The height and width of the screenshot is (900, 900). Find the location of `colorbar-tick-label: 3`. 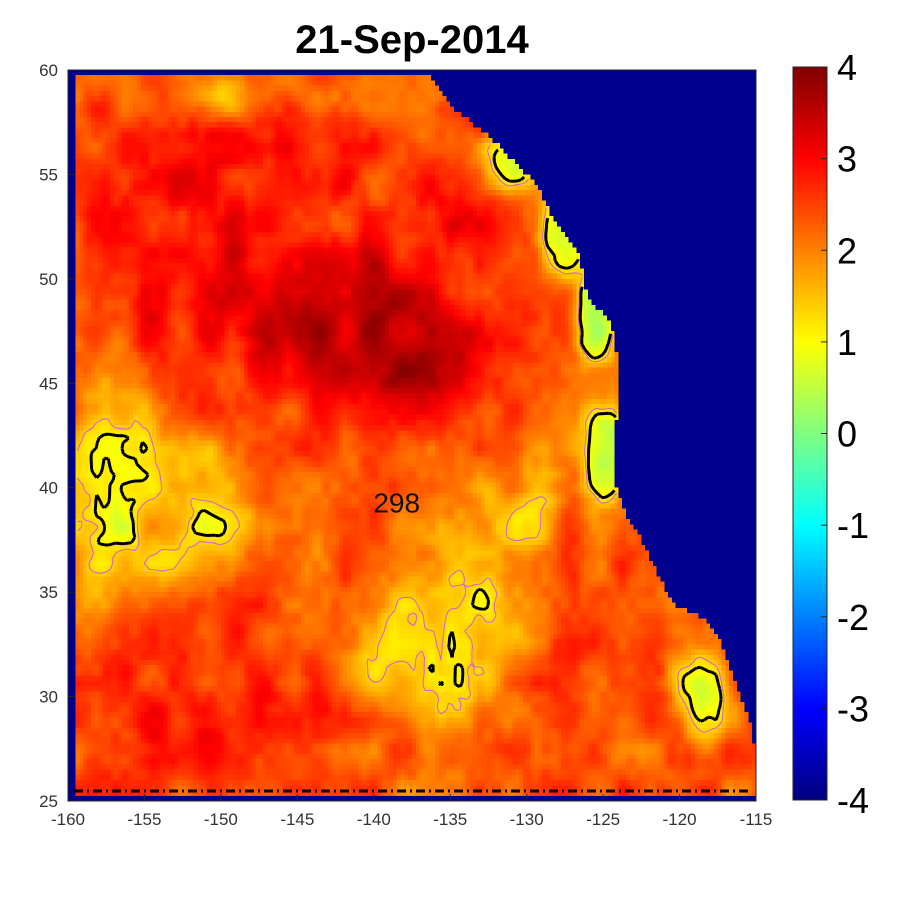

colorbar-tick-label: 3 is located at coordinates (847, 159).